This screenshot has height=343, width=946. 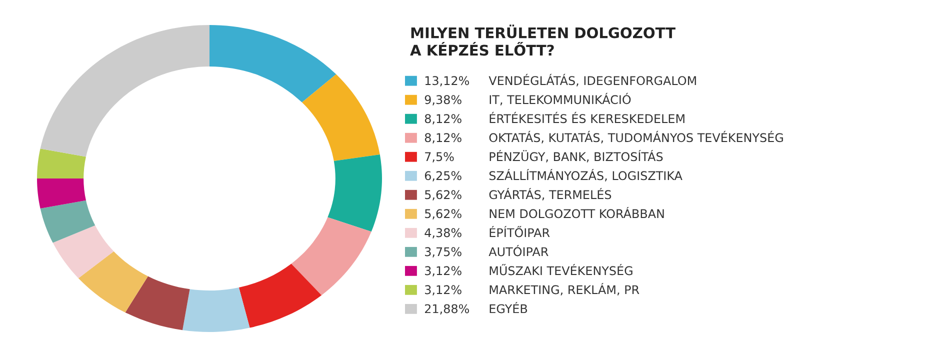 What do you see at coordinates (528, 270) in the screenshot?
I see `legend-label: 3,12% MŰSZAKI TEVÉKENYSÉG` at bounding box center [528, 270].